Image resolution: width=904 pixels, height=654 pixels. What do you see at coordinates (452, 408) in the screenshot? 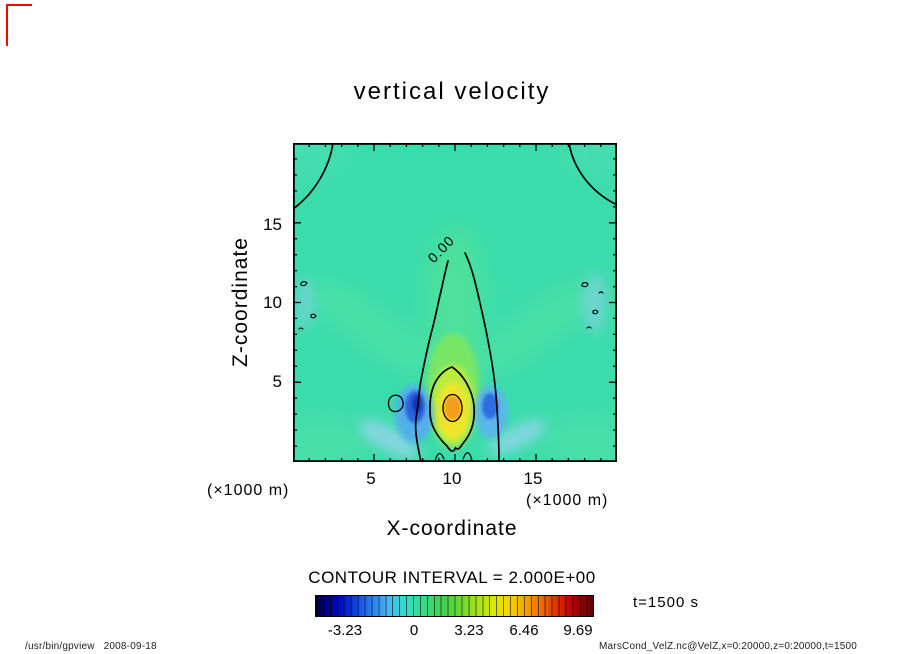
I see `updraft-core` at bounding box center [452, 408].